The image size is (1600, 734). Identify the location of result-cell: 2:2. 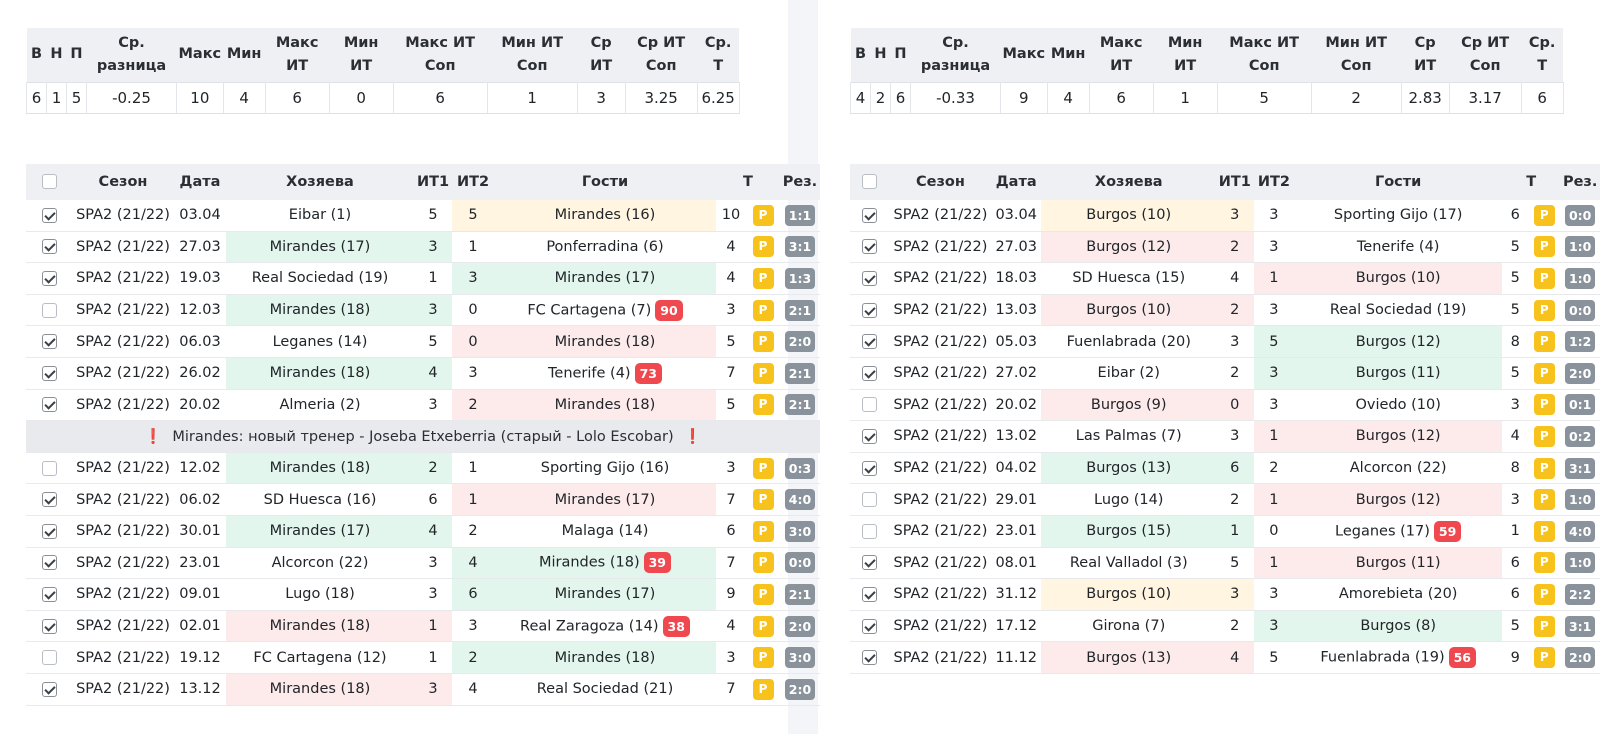
(1580, 594).